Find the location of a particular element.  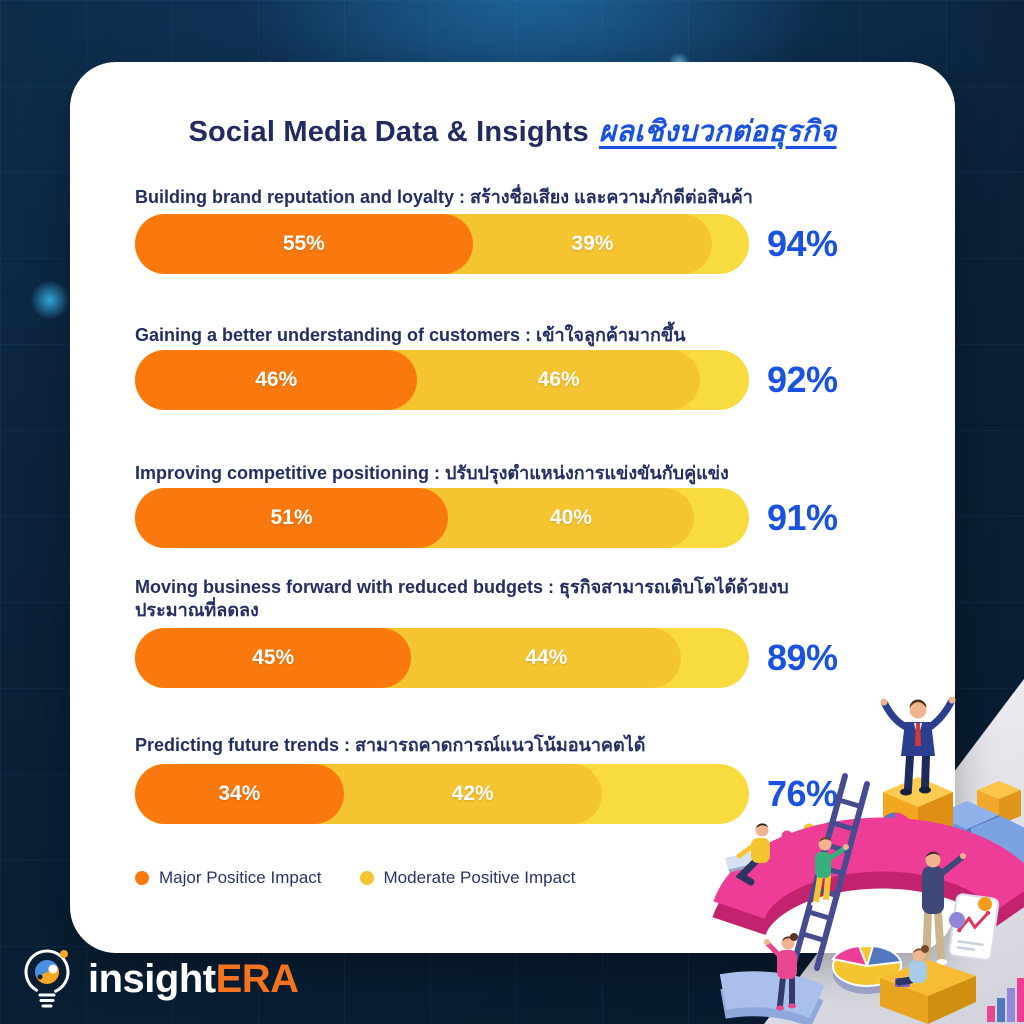

segment-moderate-value: 39% is located at coordinates (592, 243).